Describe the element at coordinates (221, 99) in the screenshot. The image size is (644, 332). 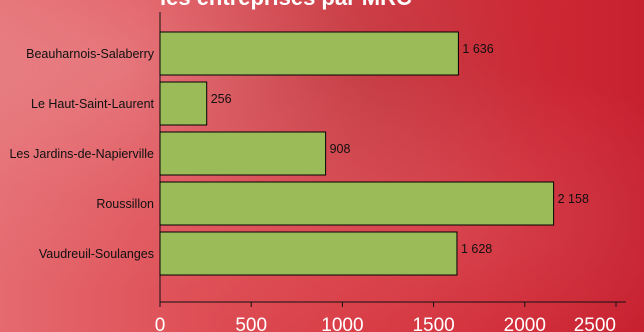
I see `data-label: 256` at that location.